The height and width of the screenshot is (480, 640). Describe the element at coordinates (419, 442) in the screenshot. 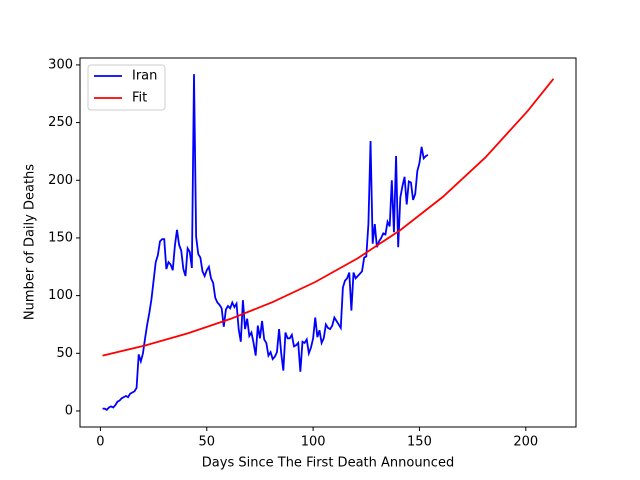

I see `x-tick-label: 150` at that location.